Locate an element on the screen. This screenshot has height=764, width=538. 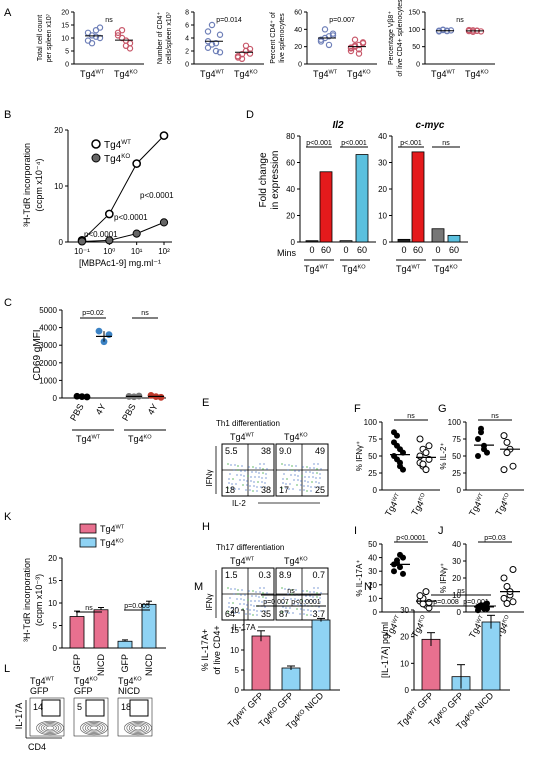
contour-line is located at coordinates (138, 728).